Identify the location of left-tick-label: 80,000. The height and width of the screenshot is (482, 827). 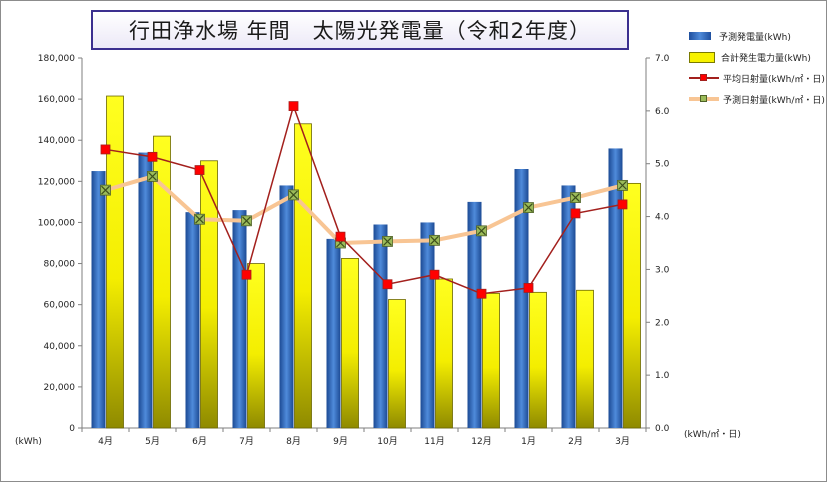
(60, 265).